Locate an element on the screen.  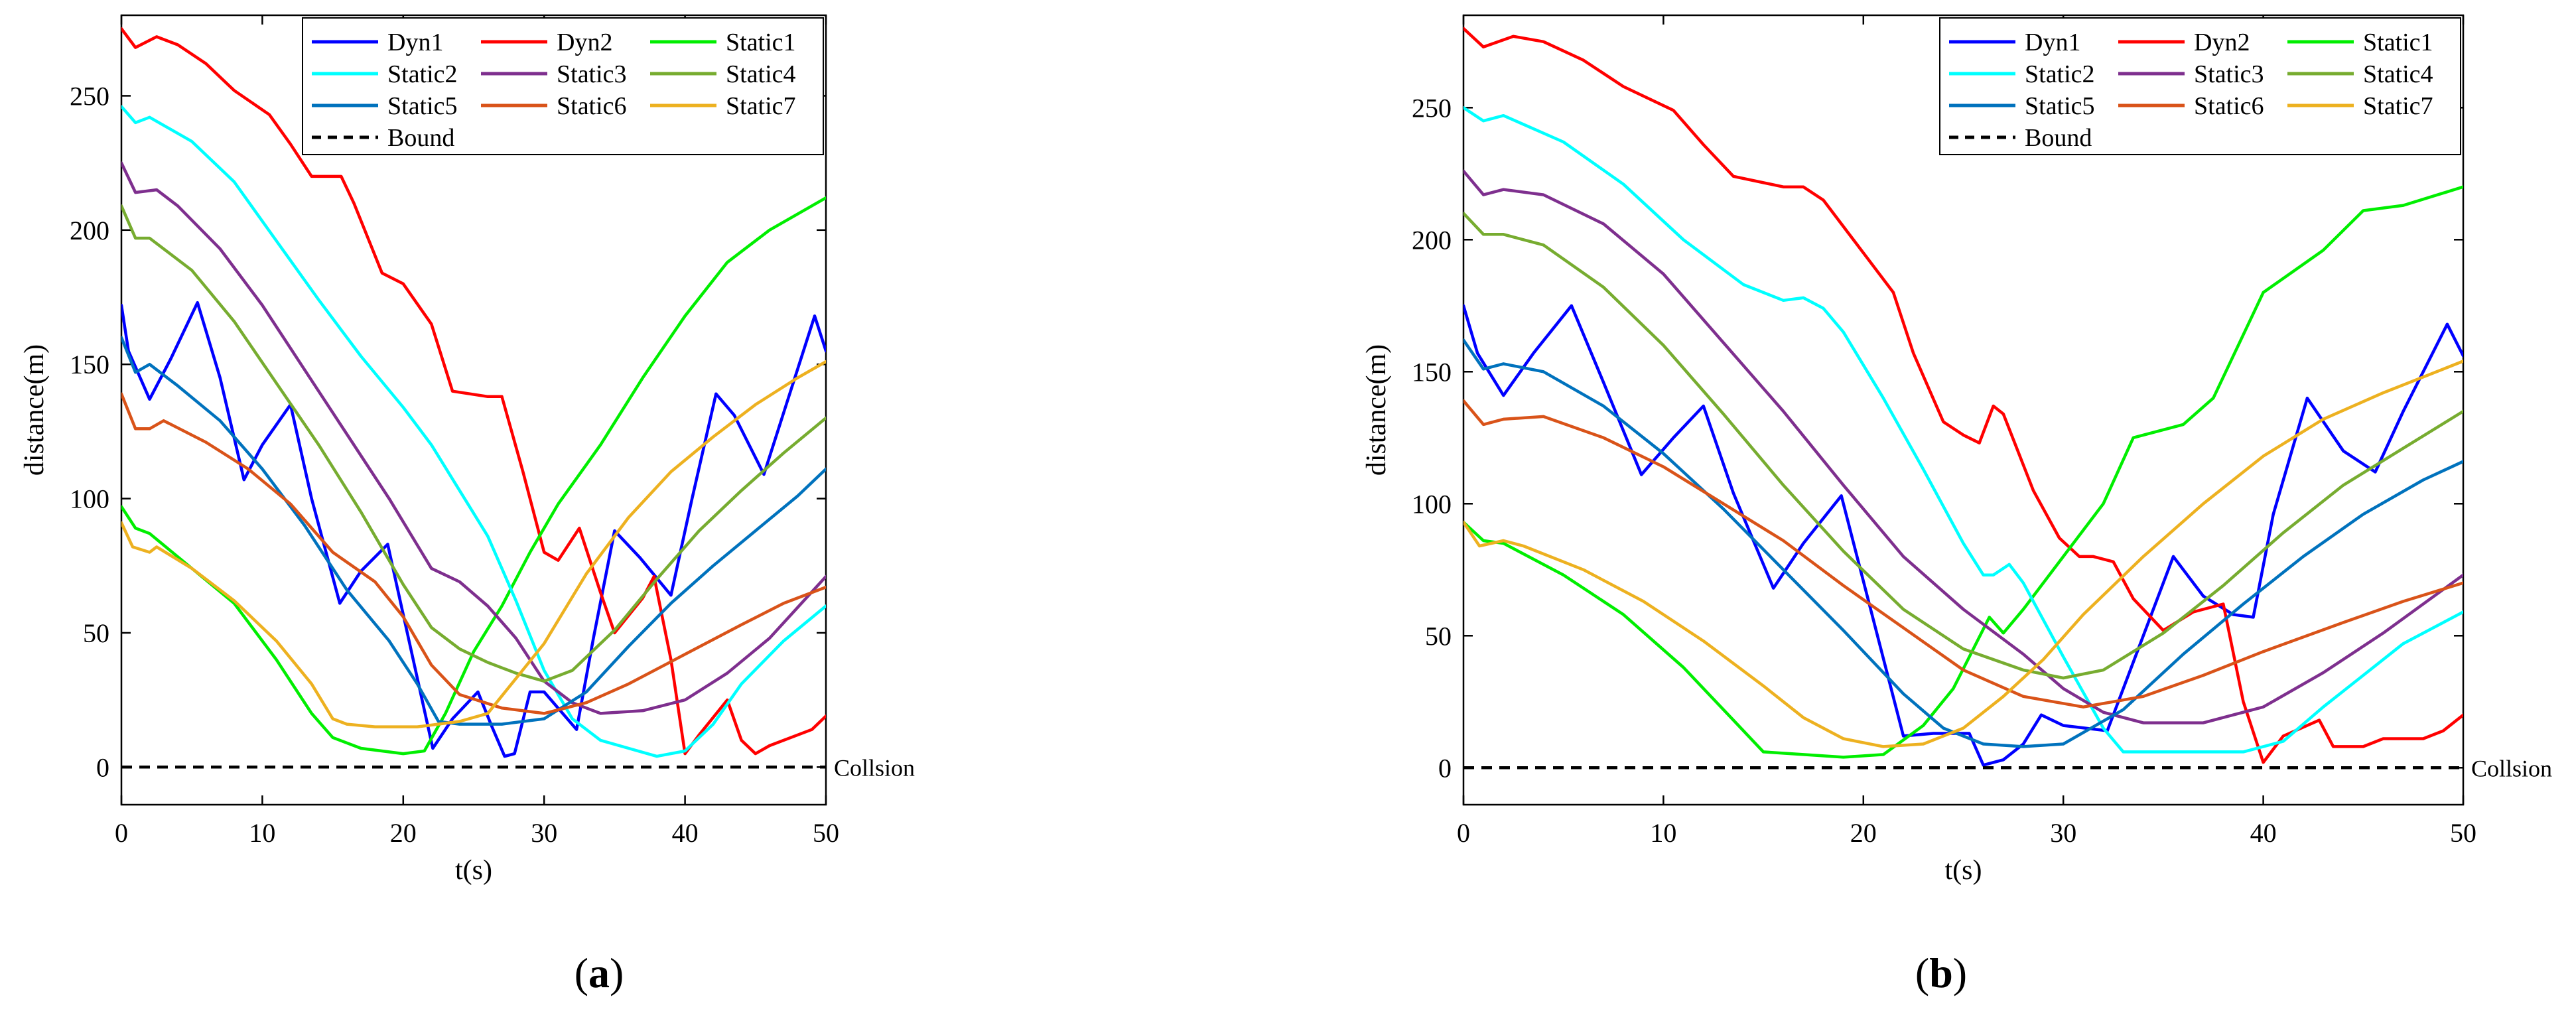
panel-label: (b) is located at coordinates (1941, 973).